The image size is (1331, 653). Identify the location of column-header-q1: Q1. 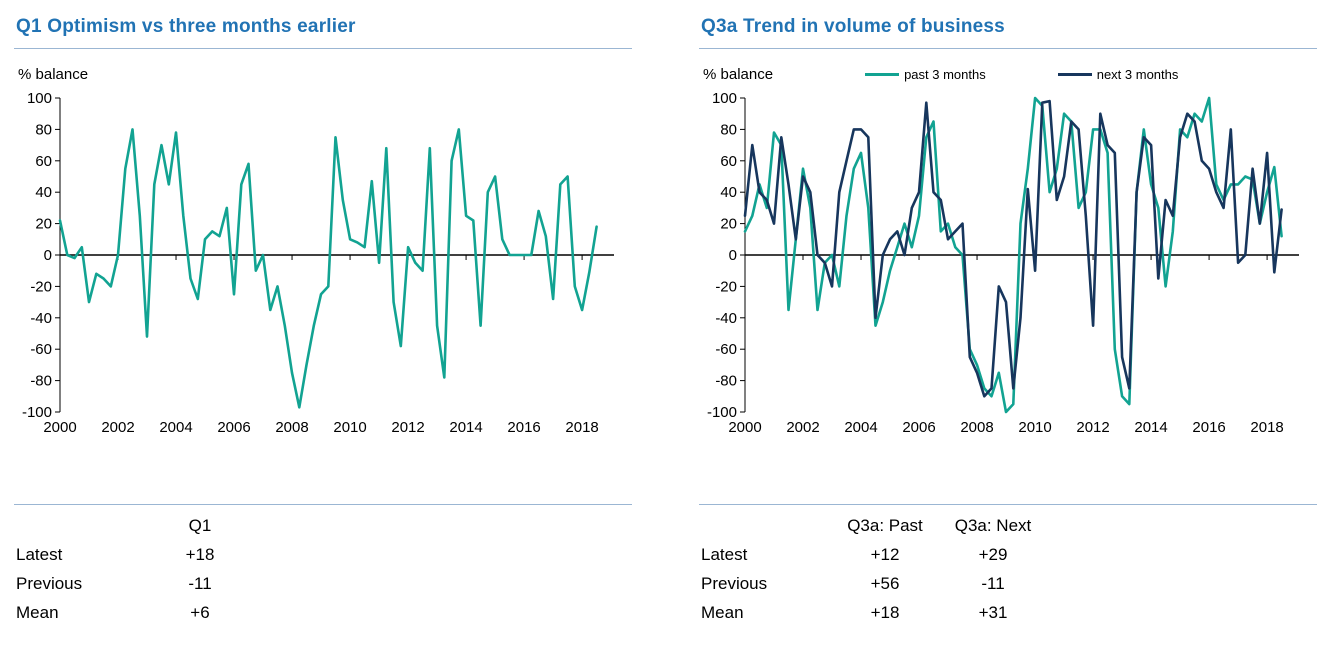
(200, 525).